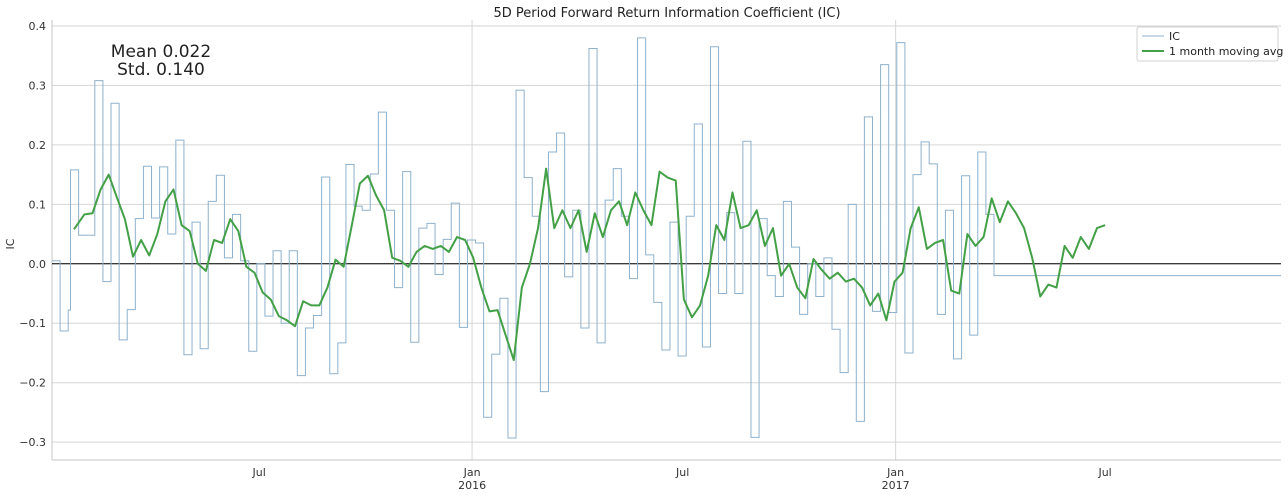 The image size is (1288, 496). I want to click on legend-box, so click(1207, 44).